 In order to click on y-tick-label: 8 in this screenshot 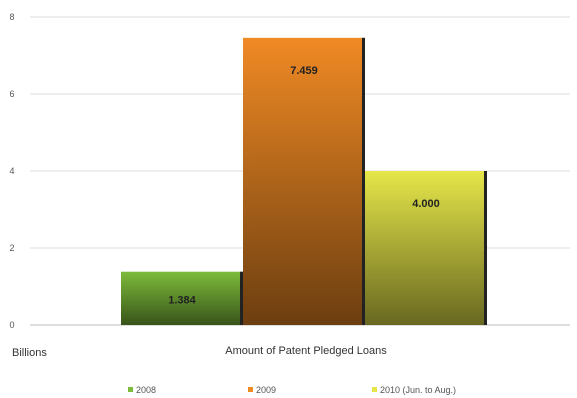, I will do `click(11, 17)`.